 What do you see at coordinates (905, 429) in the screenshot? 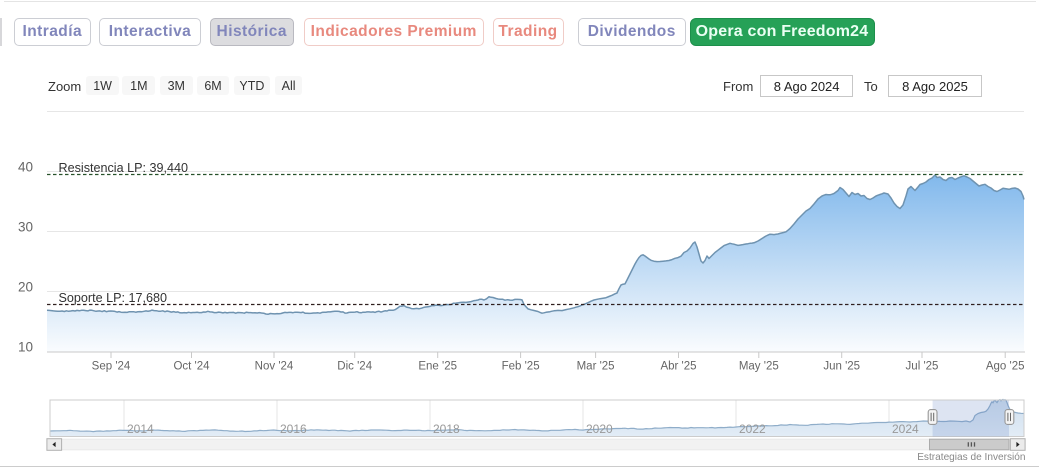
I see `svg-text: 2024` at bounding box center [905, 429].